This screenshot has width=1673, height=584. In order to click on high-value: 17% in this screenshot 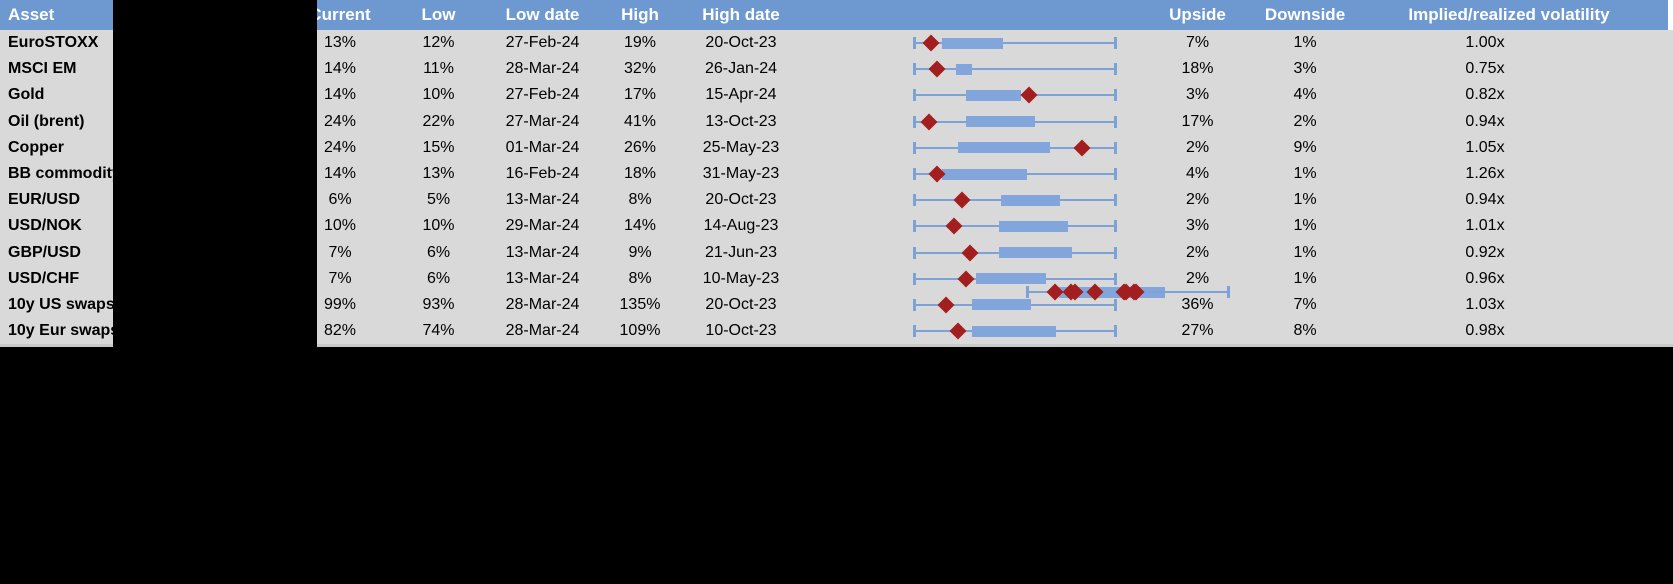, I will do `click(640, 95)`.